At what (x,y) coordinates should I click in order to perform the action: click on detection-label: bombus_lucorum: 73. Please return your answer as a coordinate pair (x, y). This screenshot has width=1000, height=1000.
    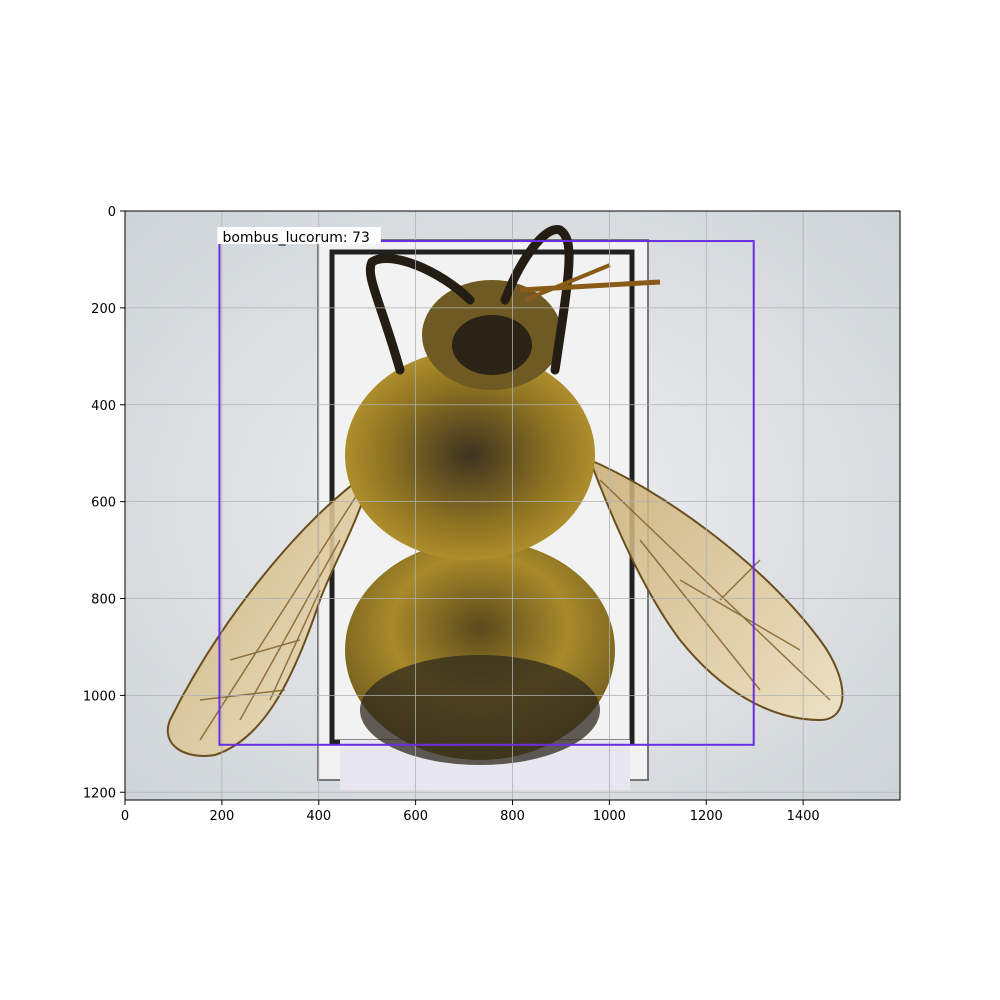
    Looking at the image, I should click on (295, 238).